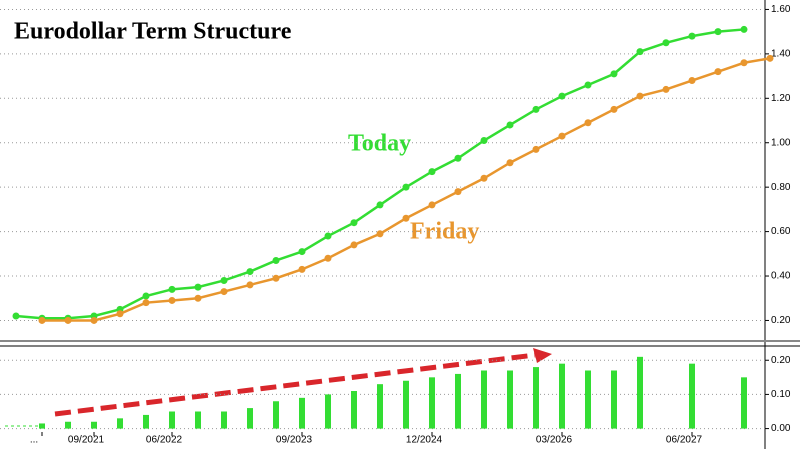 This screenshot has height=449, width=800. I want to click on trend-arrowhead, so click(542, 355).